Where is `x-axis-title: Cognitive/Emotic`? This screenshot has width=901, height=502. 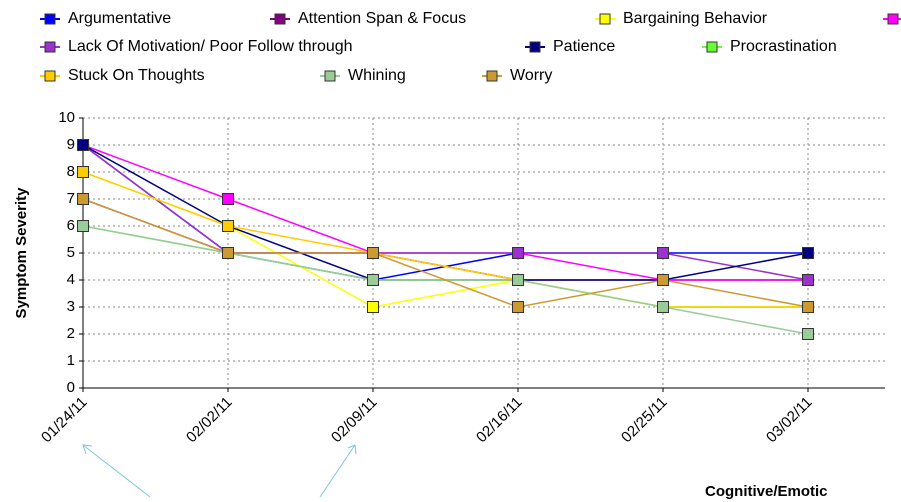 x-axis-title: Cognitive/Emotic is located at coordinates (766, 491).